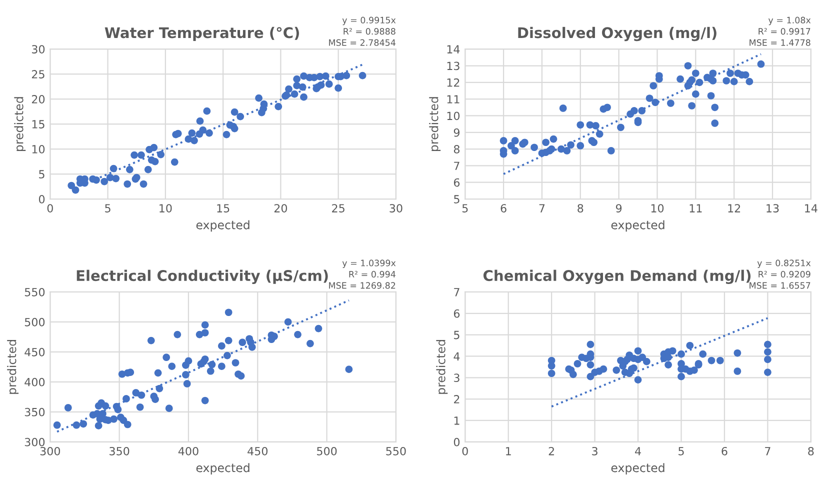  What do you see at coordinates (619, 208) in the screenshot?
I see `x-tick-label: 9` at bounding box center [619, 208].